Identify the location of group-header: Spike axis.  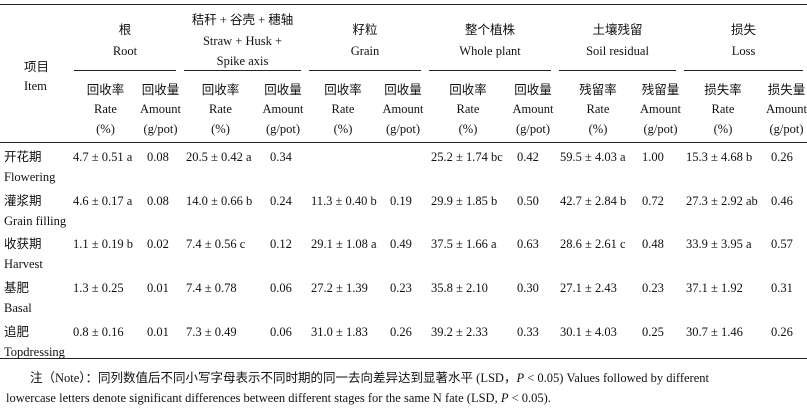
(242, 61).